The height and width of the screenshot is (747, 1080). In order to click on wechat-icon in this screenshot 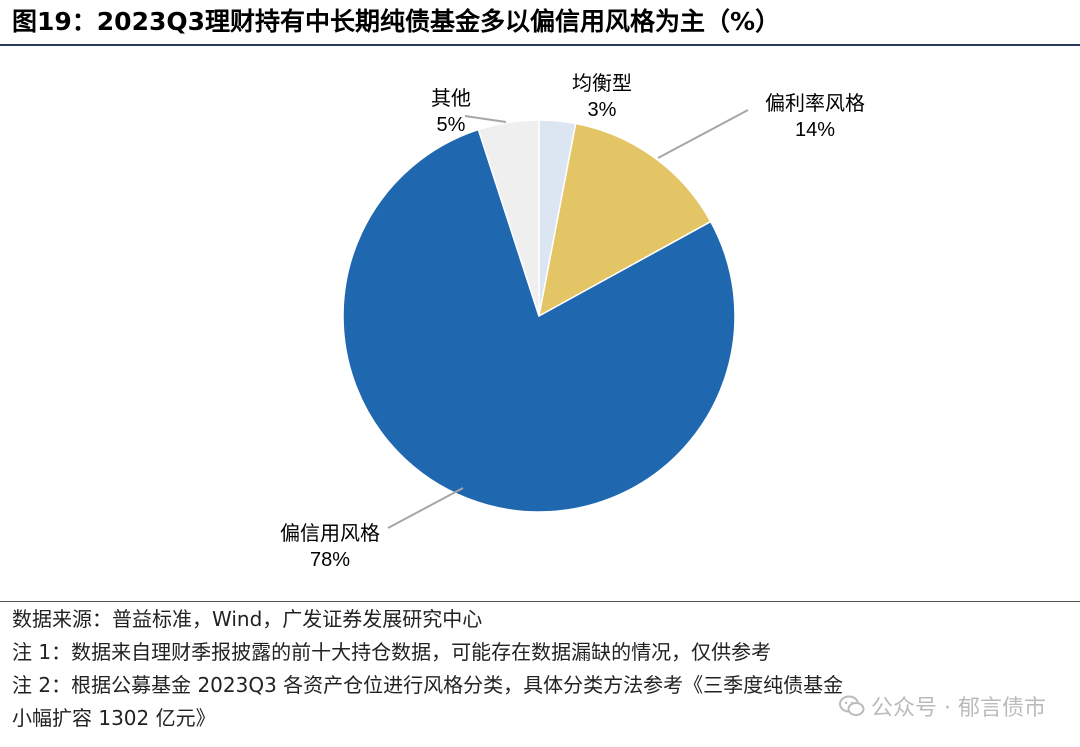, I will do `click(852, 705)`.